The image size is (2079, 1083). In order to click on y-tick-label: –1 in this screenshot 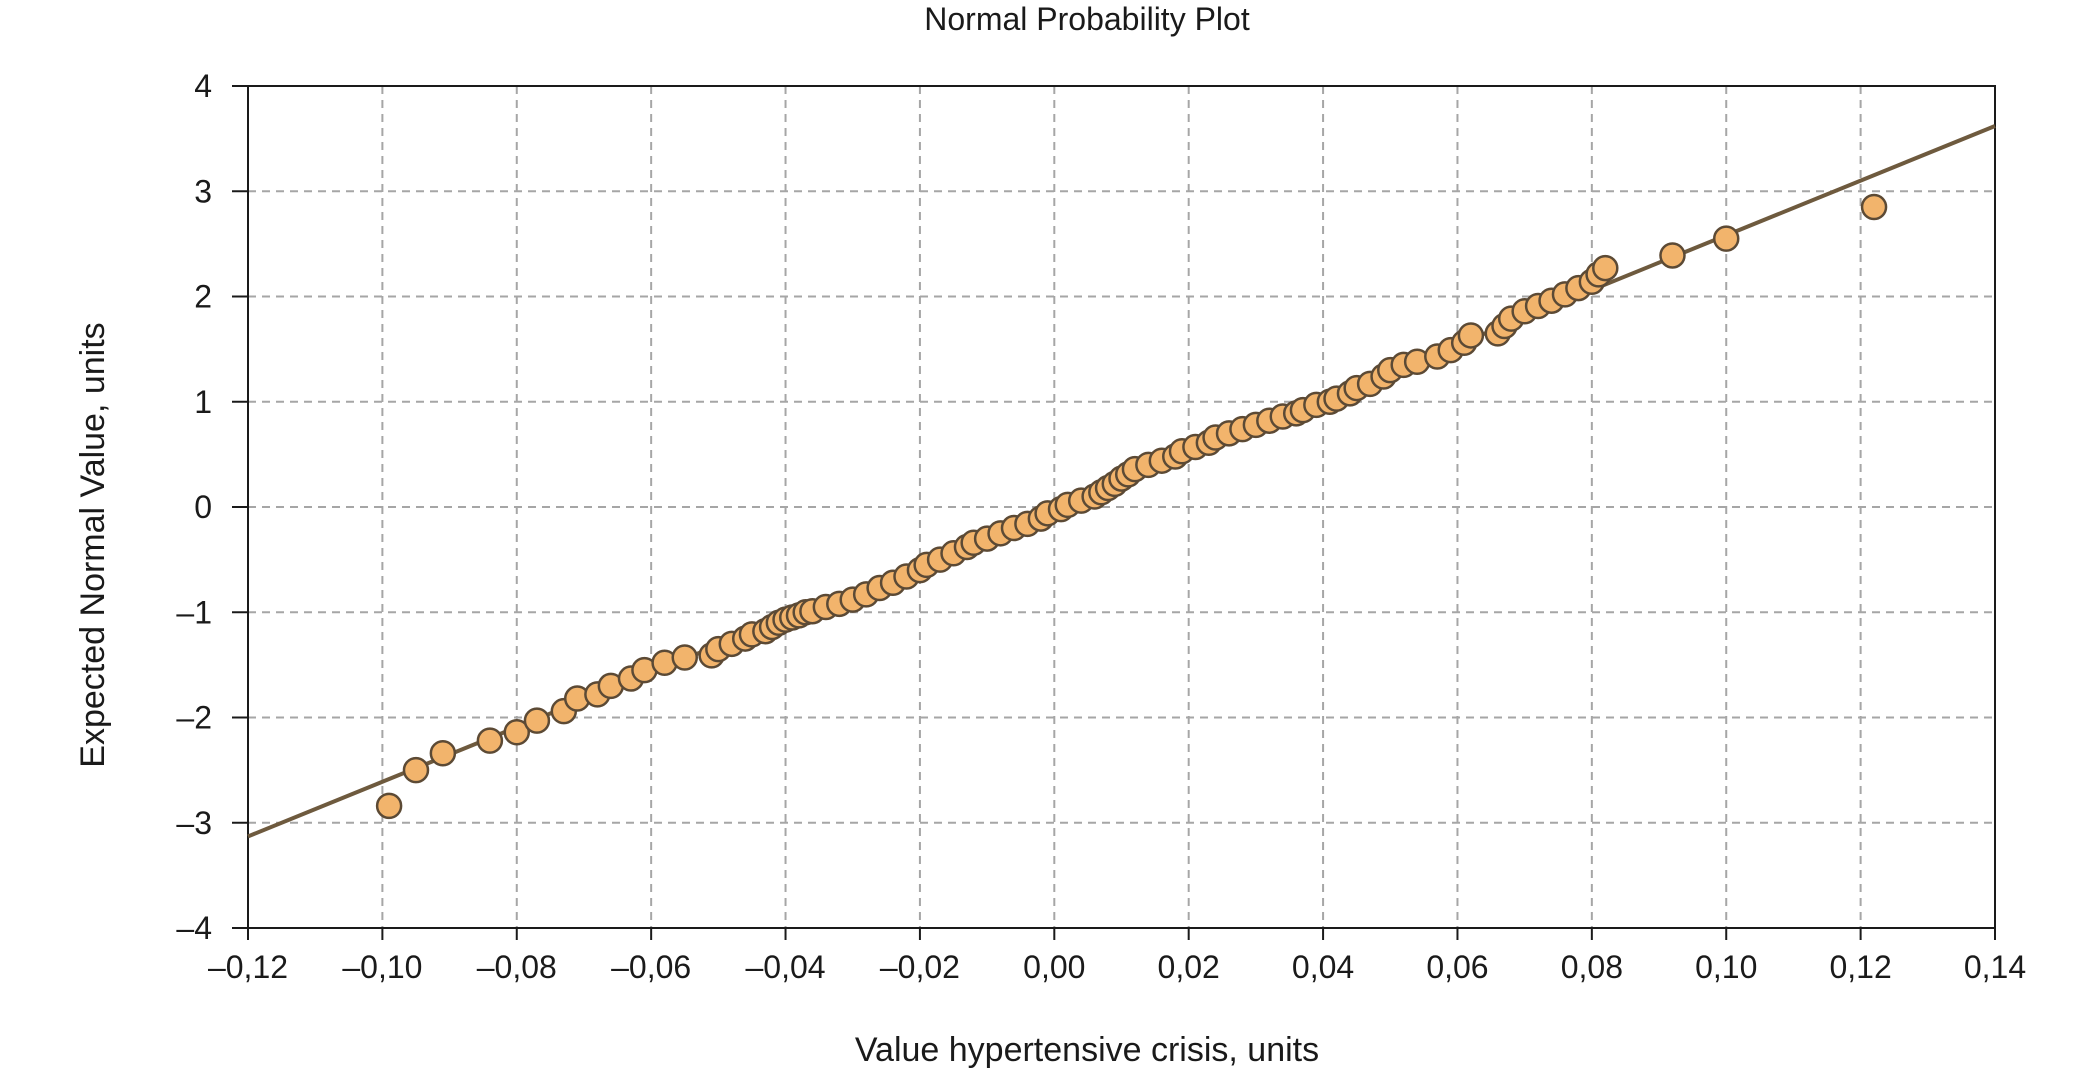, I will do `click(194, 612)`.